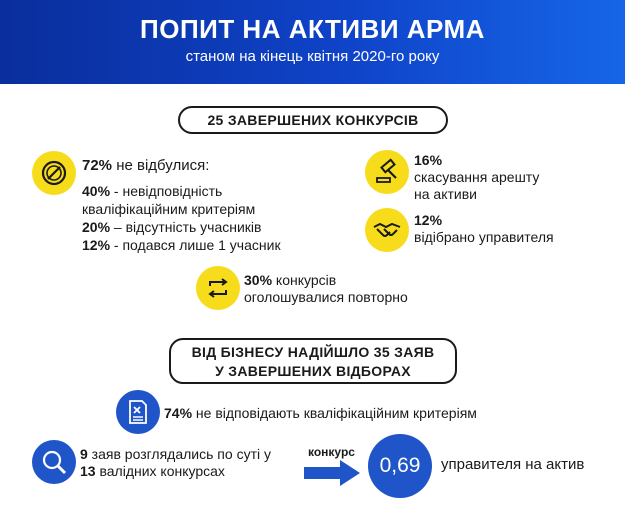 This screenshot has width=625, height=516. What do you see at coordinates (96, 227) in the screenshot?
I see `reason-pct-2: 20%` at bounding box center [96, 227].